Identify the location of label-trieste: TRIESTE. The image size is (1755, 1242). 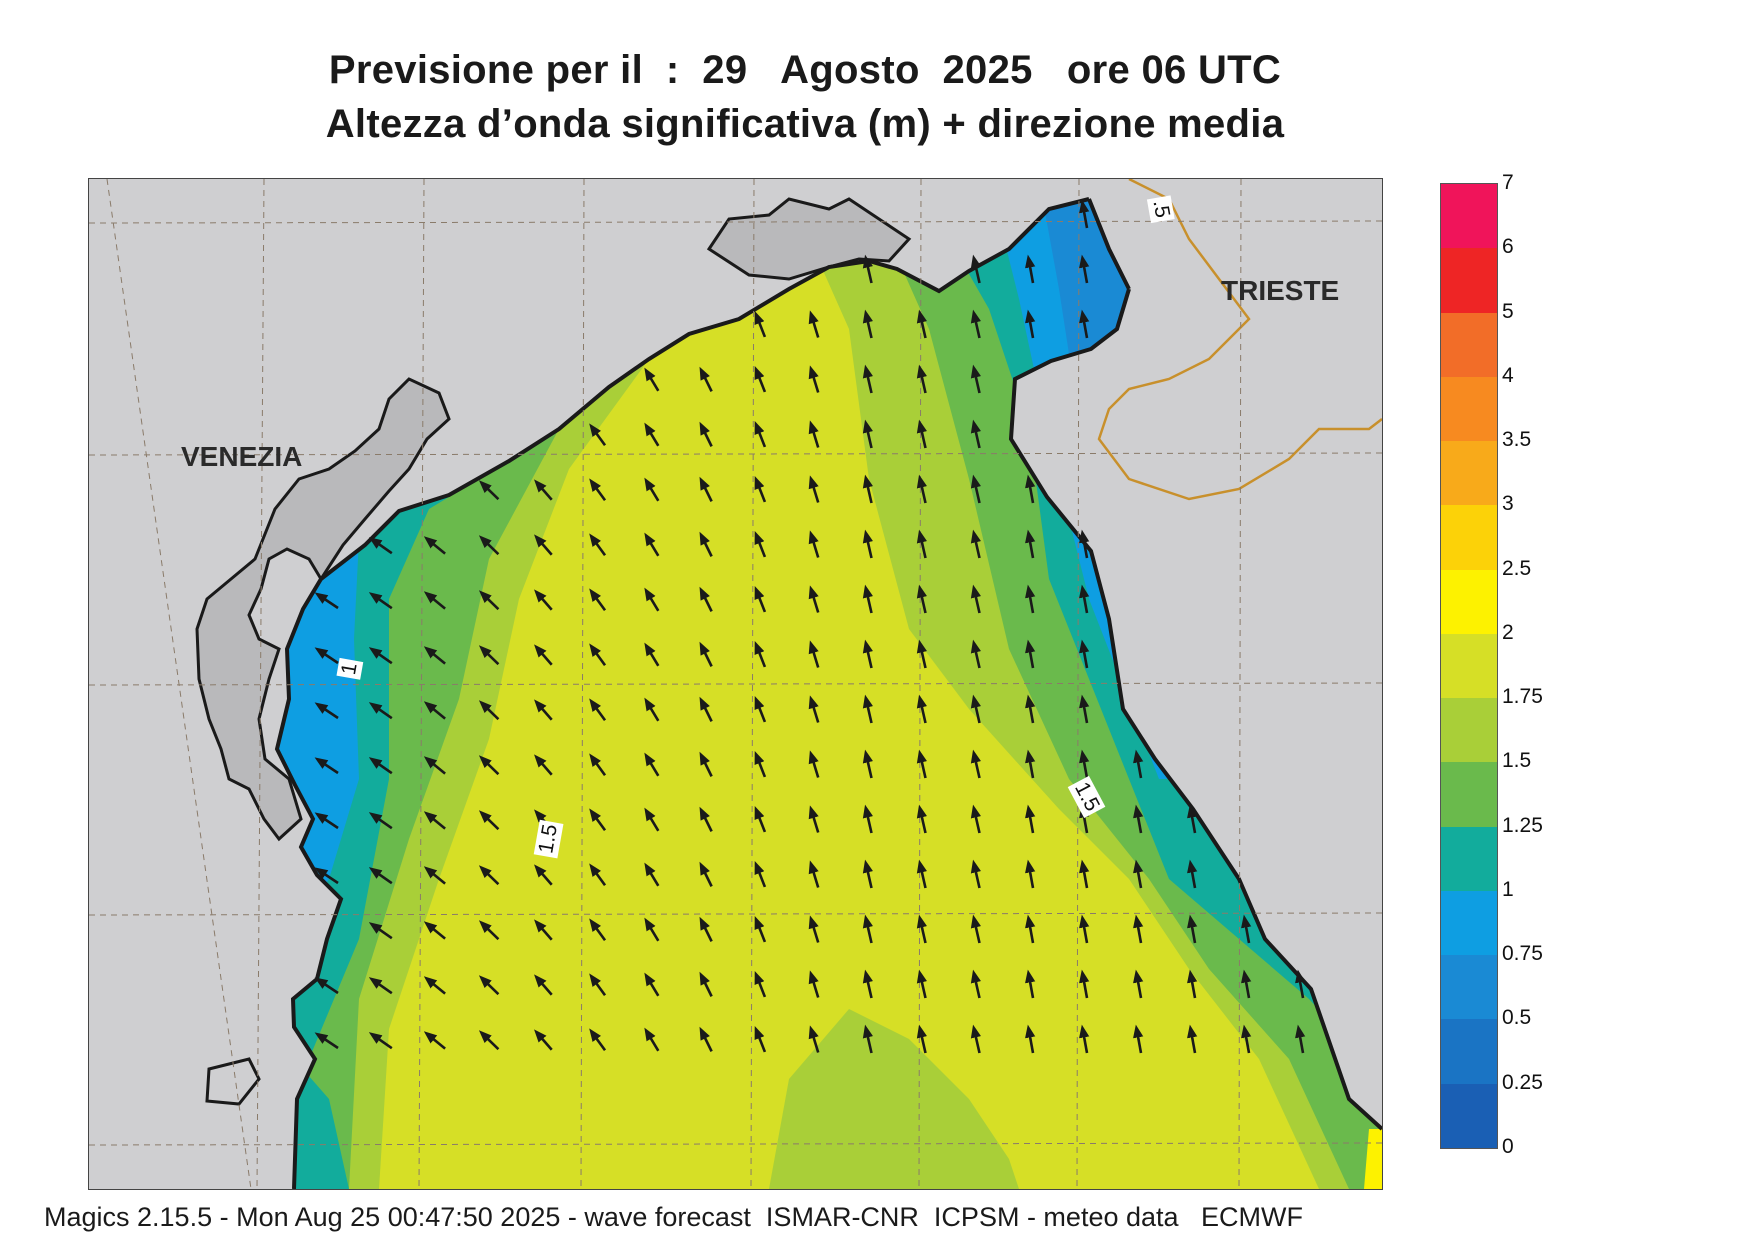
(1280, 290).